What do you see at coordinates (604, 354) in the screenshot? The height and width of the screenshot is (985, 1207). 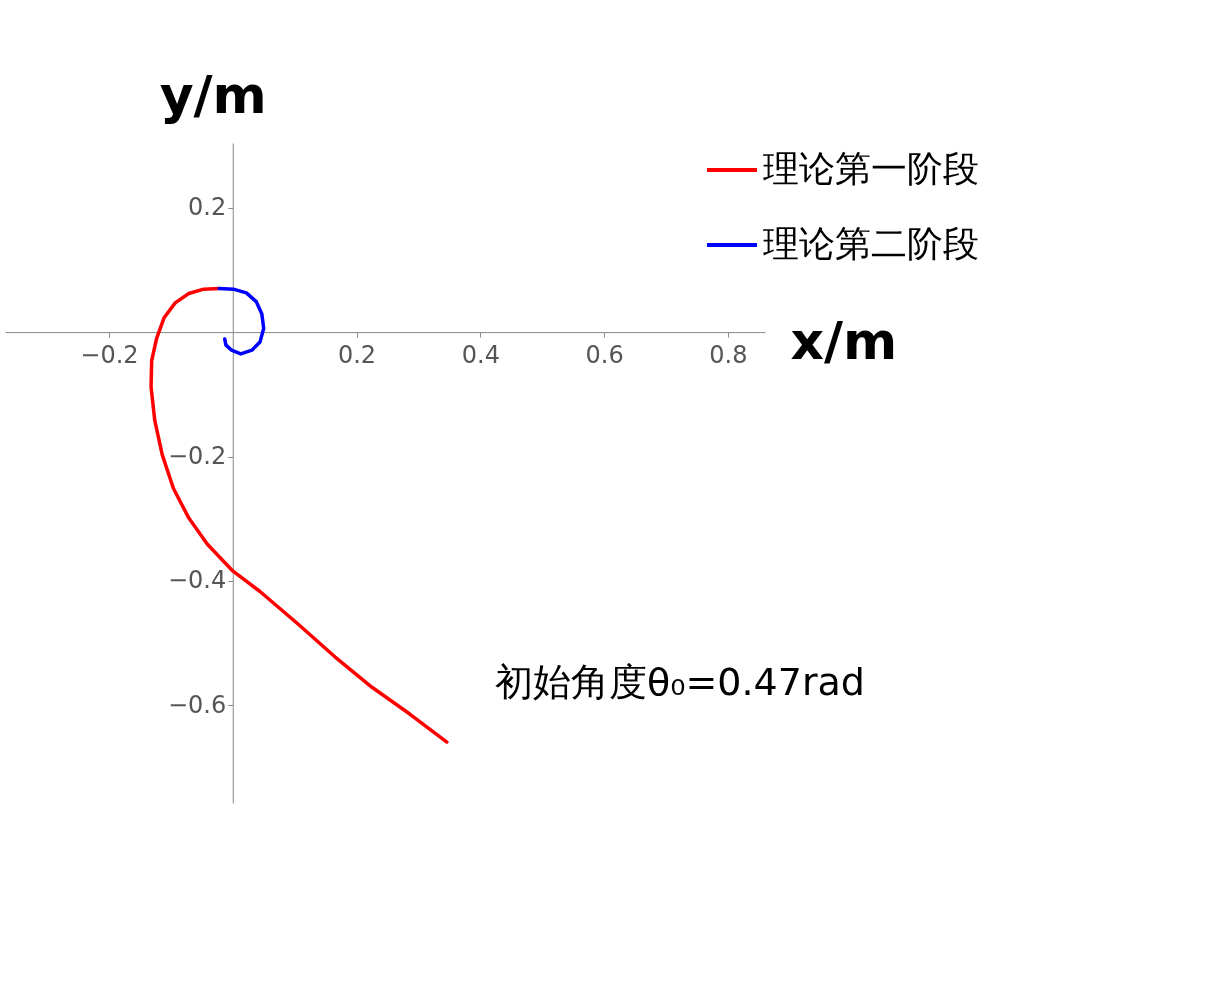 I see `x-tick-label: 0.6` at bounding box center [604, 354].